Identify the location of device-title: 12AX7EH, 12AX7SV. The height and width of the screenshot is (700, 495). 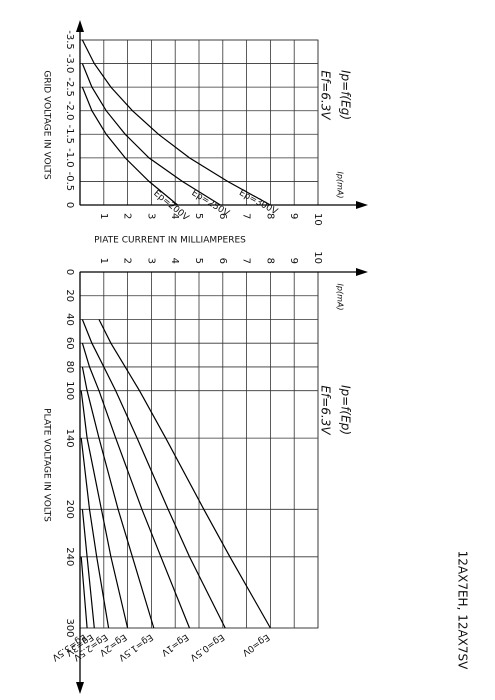
(463, 611).